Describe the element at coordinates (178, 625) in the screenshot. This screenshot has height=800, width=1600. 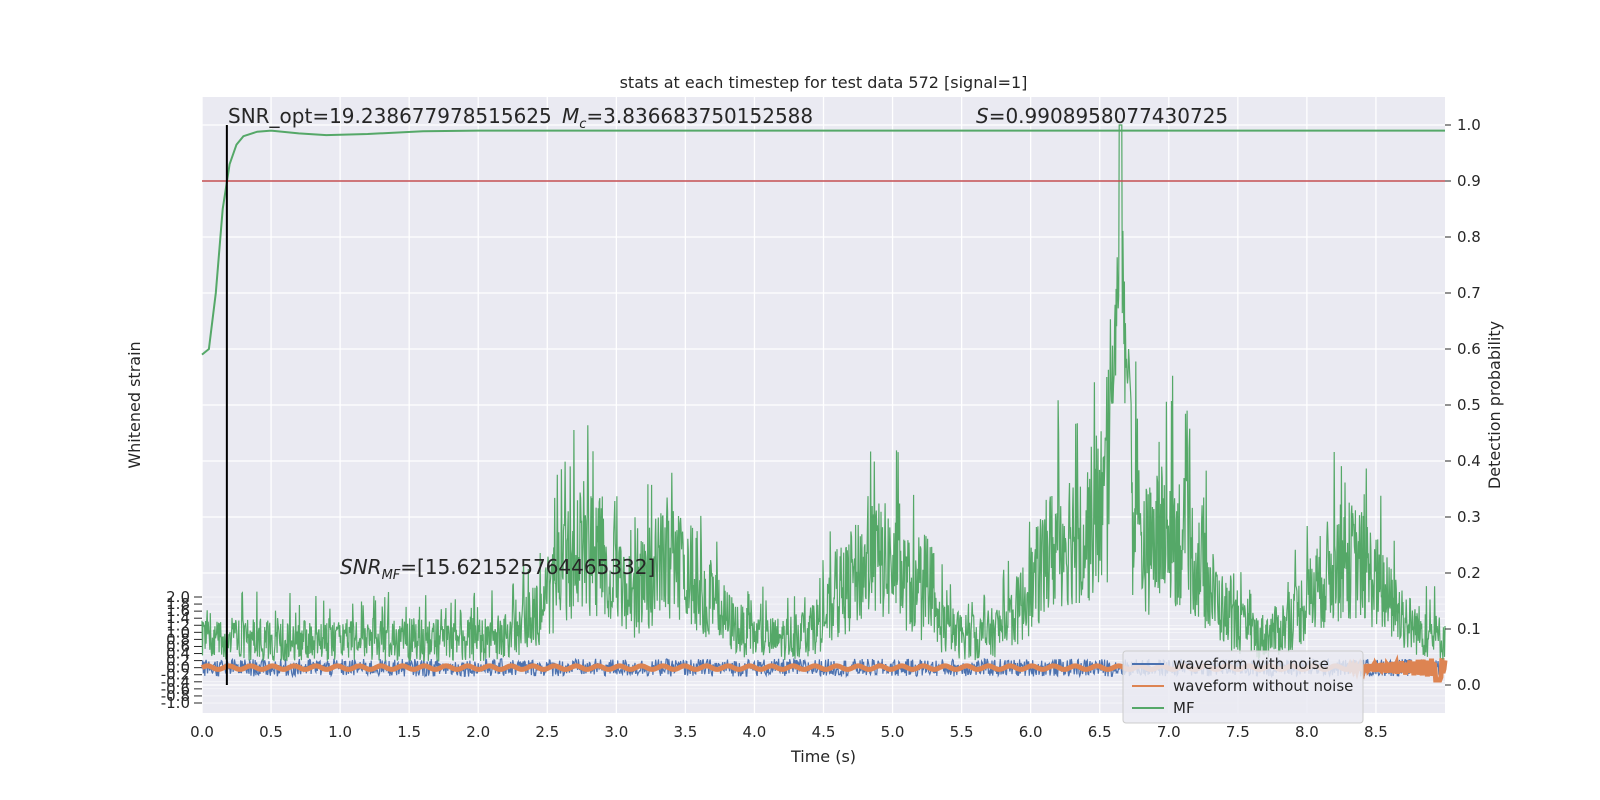
I see `left-tick-label: 1.2` at that location.